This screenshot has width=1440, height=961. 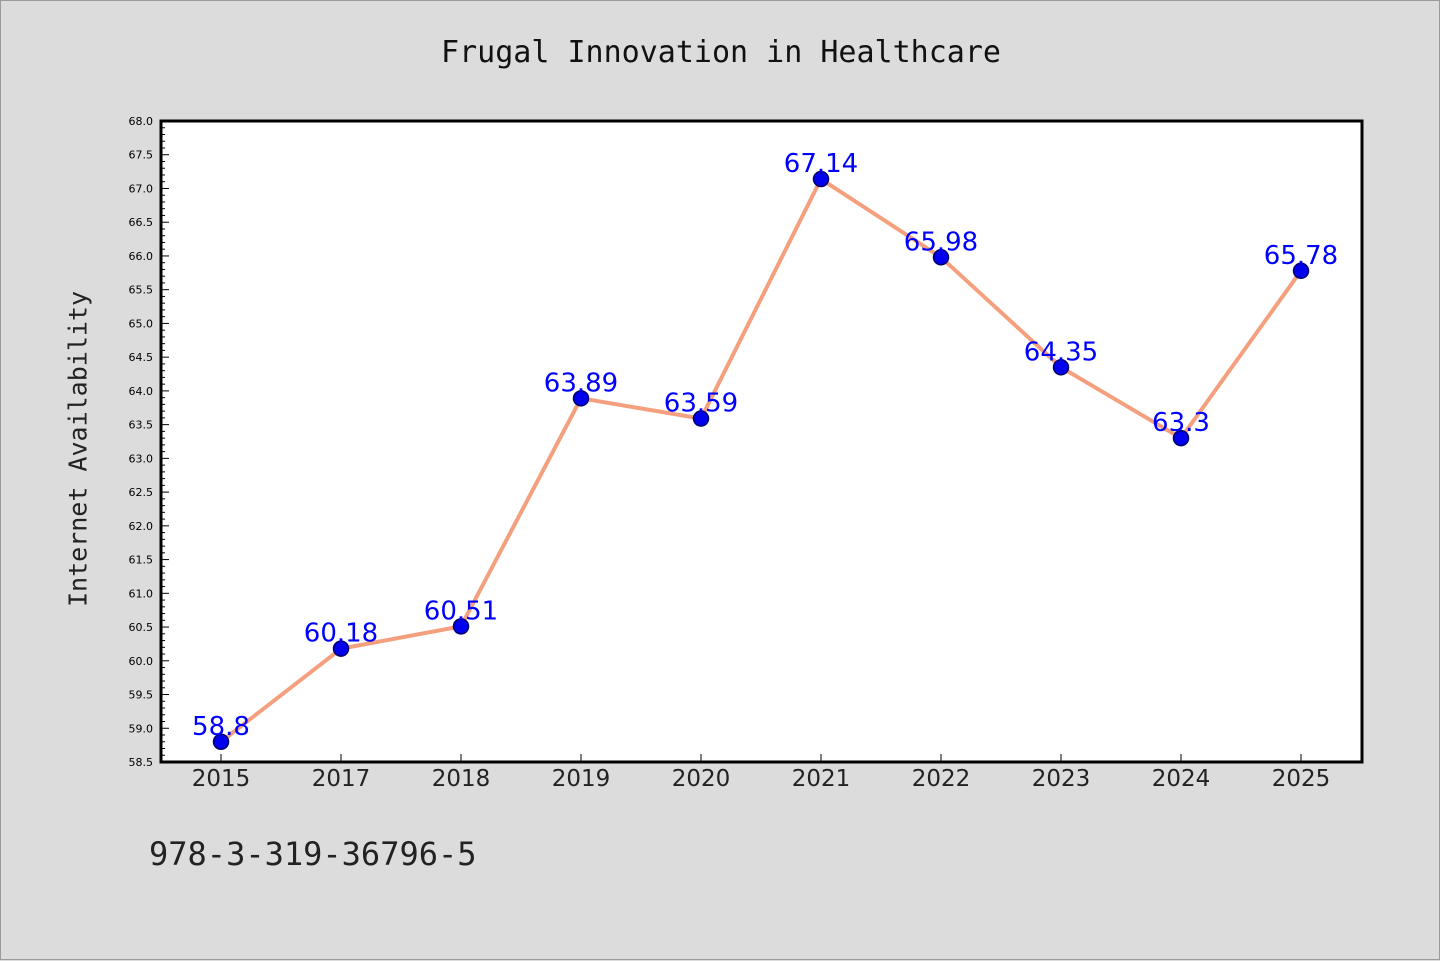 I want to click on y-tick-label: 60.0, so click(x=141, y=661).